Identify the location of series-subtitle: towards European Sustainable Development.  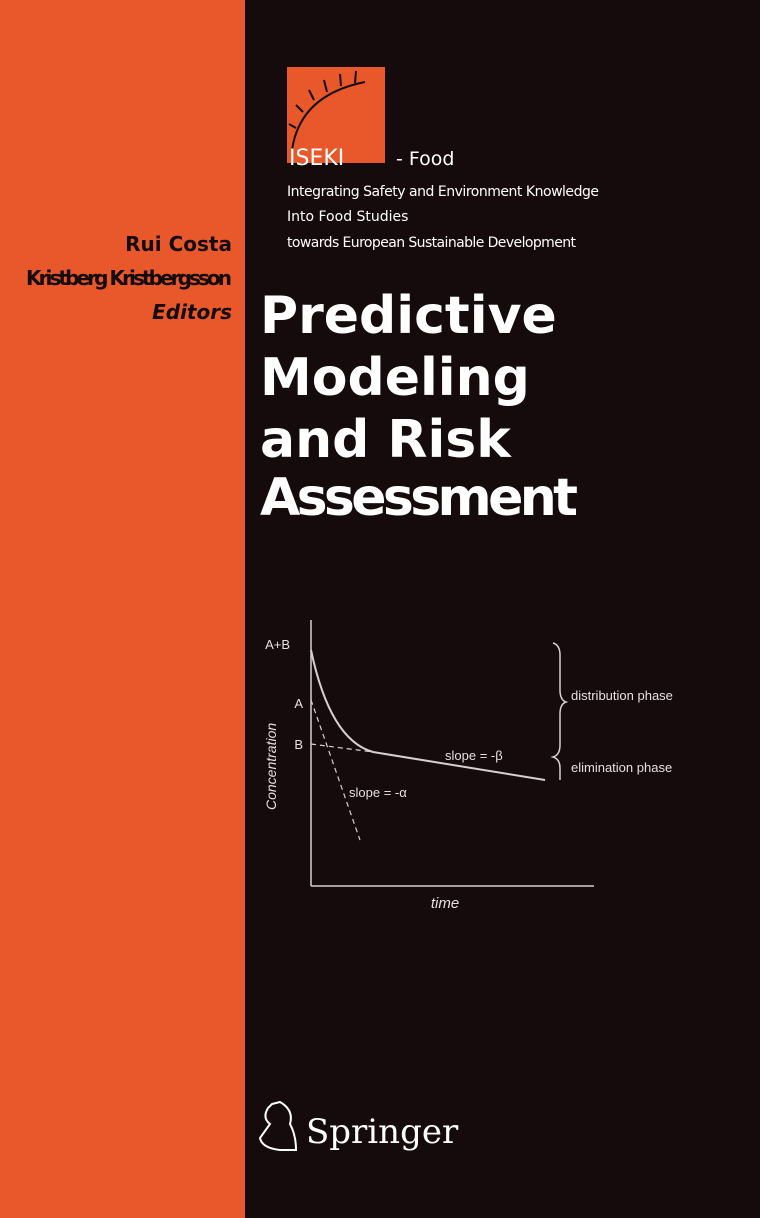
(432, 243).